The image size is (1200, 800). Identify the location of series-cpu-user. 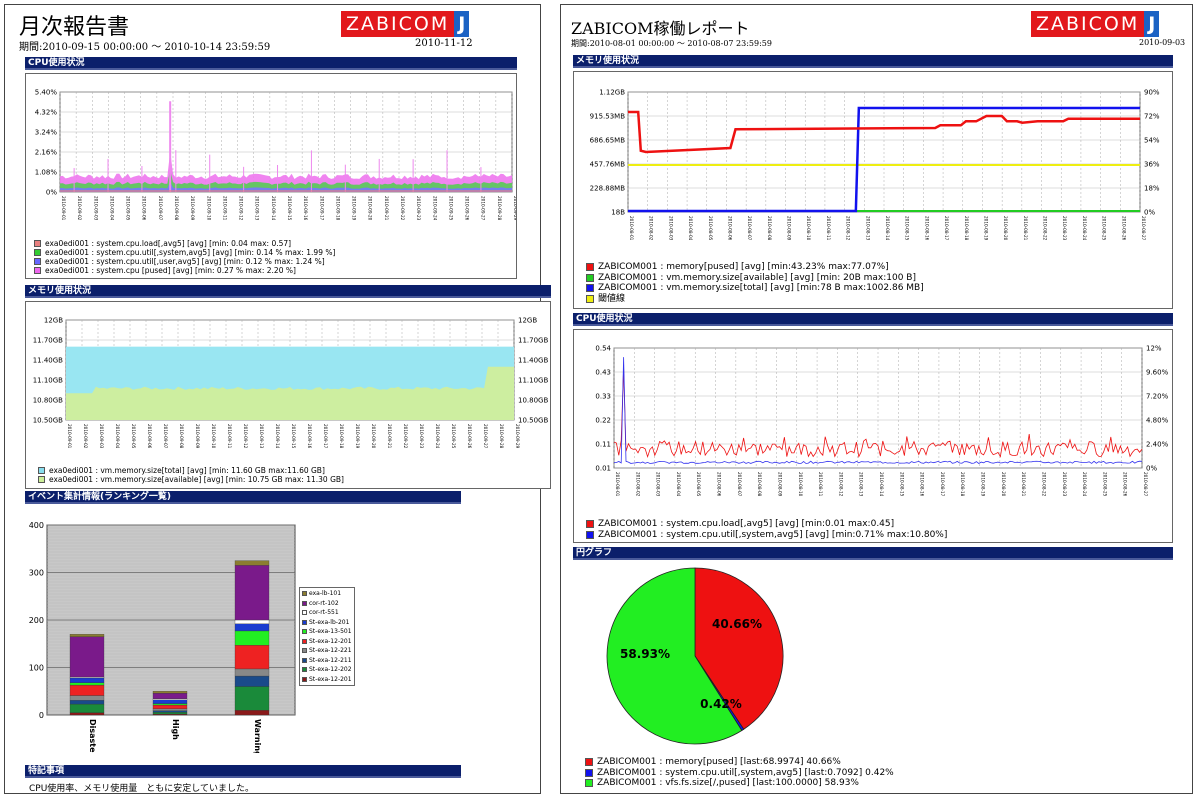
(286, 186).